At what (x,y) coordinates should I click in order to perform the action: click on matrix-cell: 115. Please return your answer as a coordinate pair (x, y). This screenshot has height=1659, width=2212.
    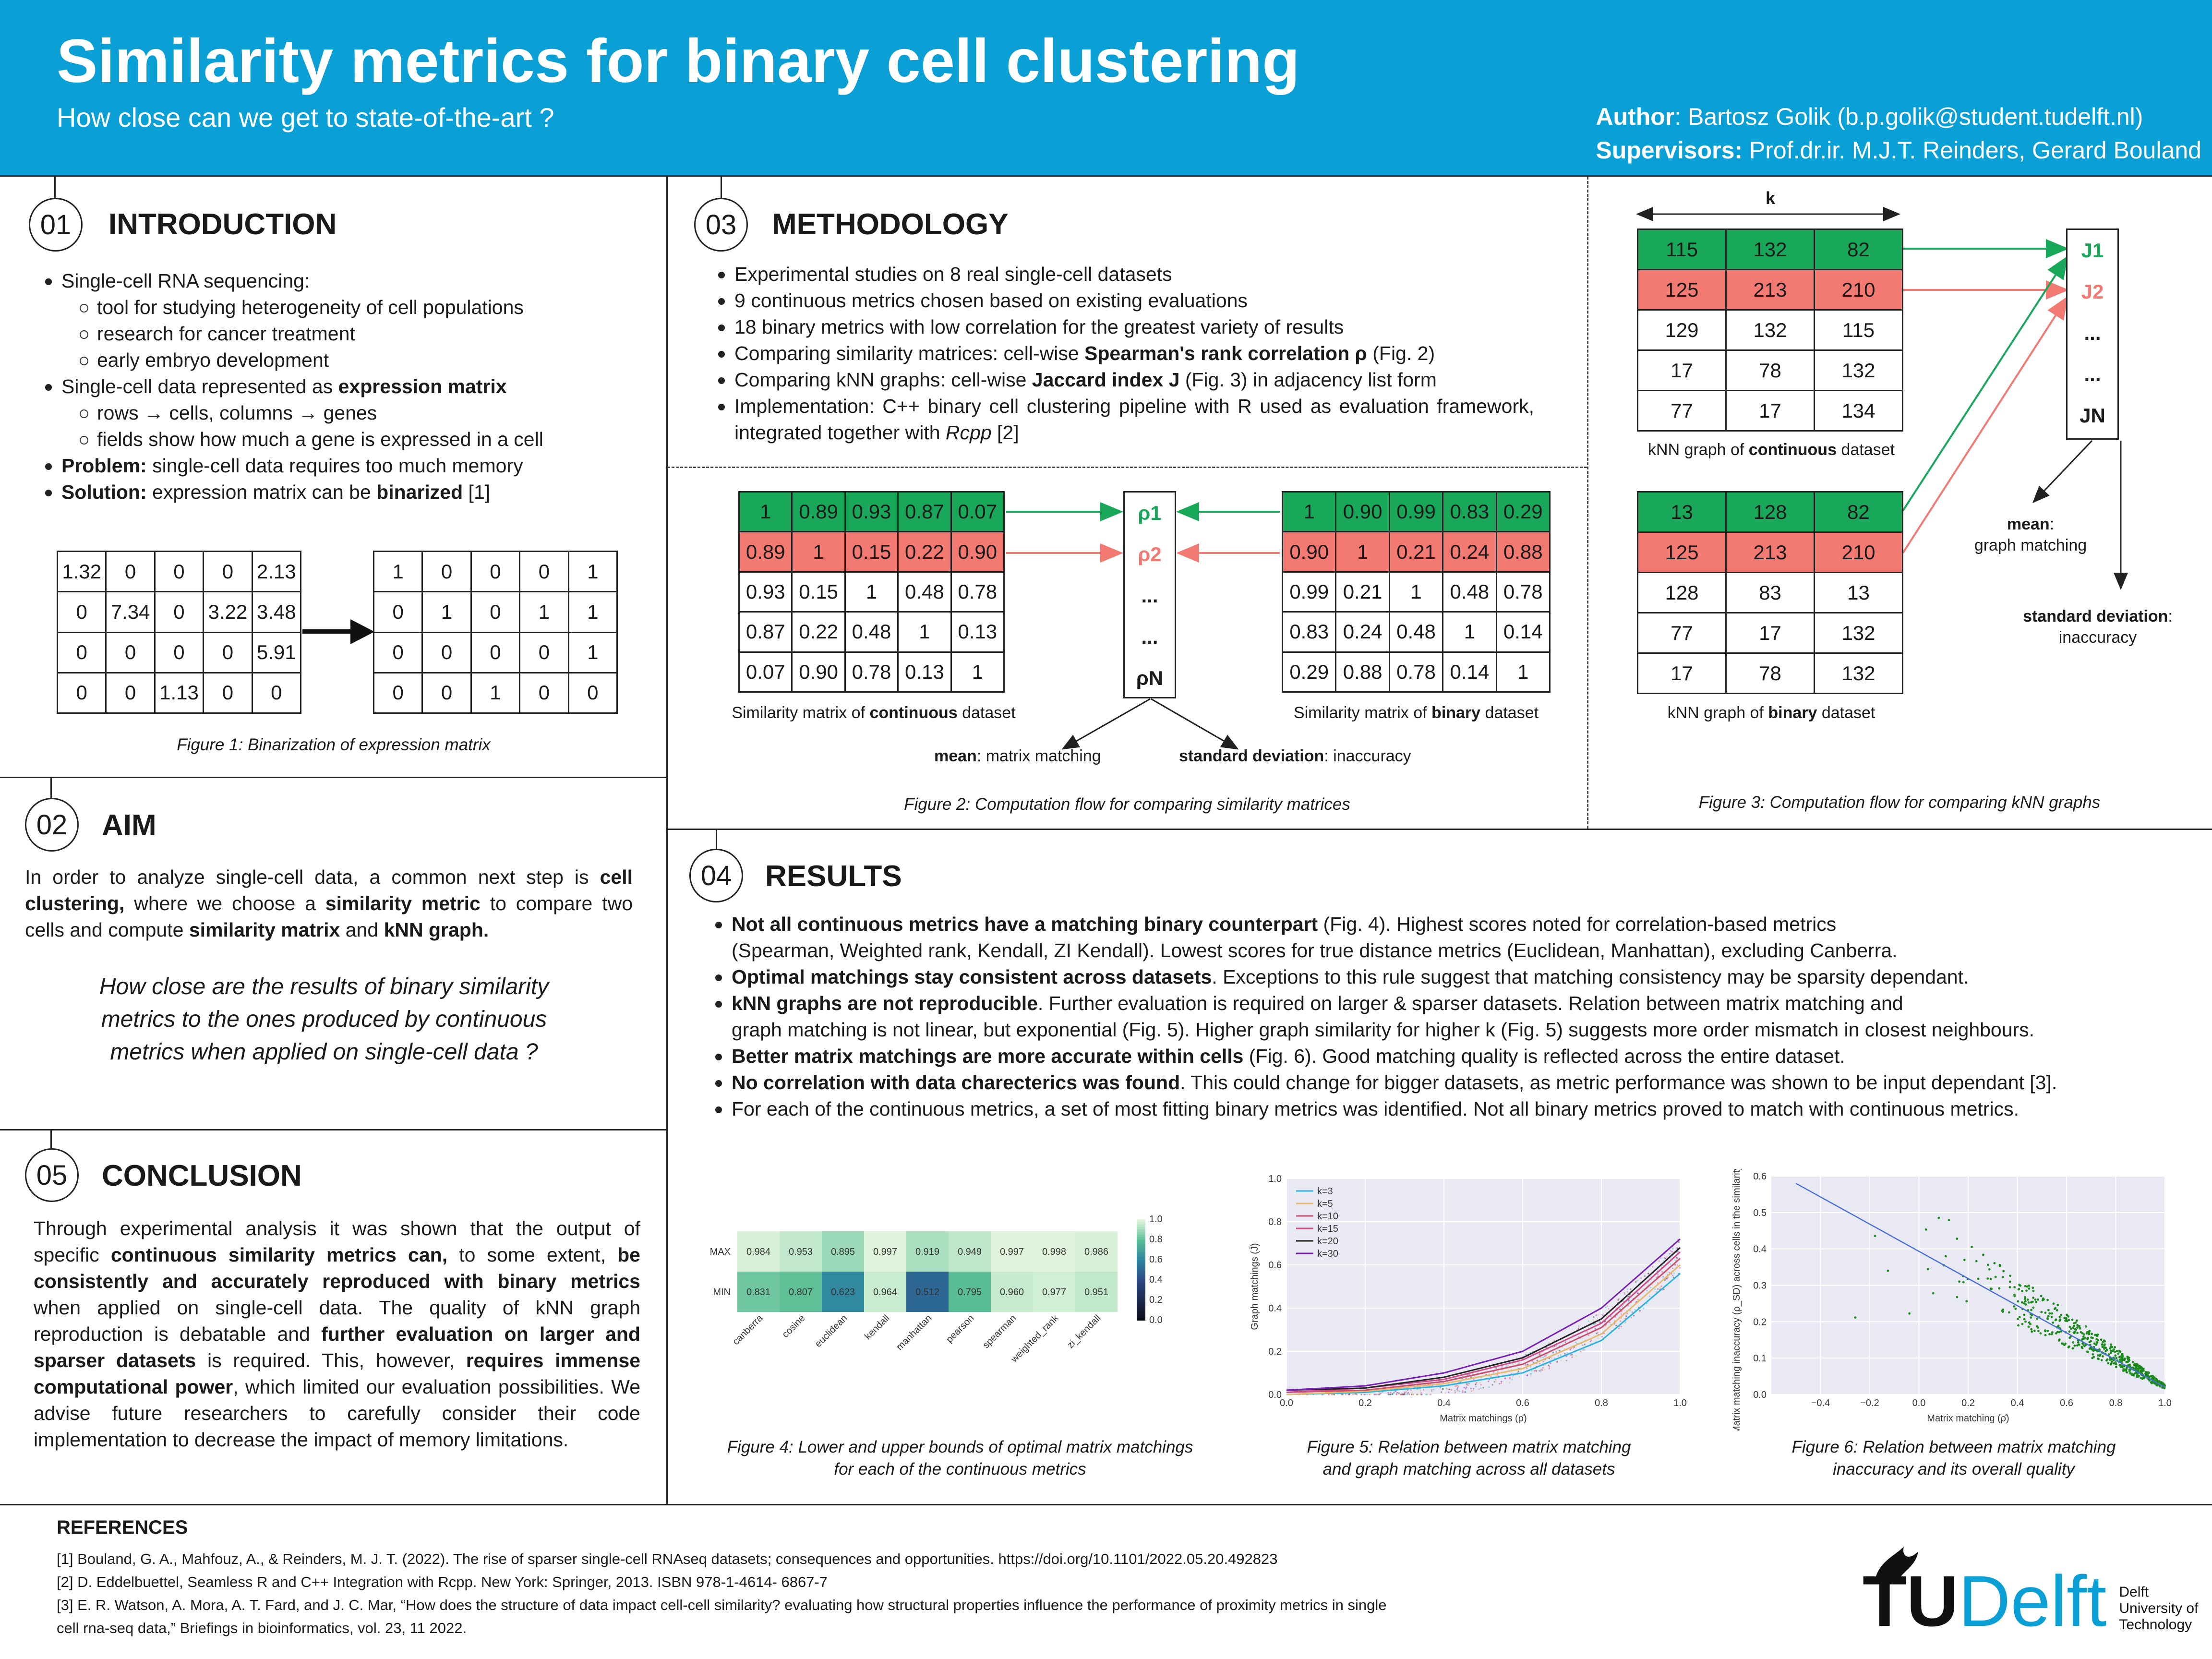
    Looking at the image, I should click on (1858, 330).